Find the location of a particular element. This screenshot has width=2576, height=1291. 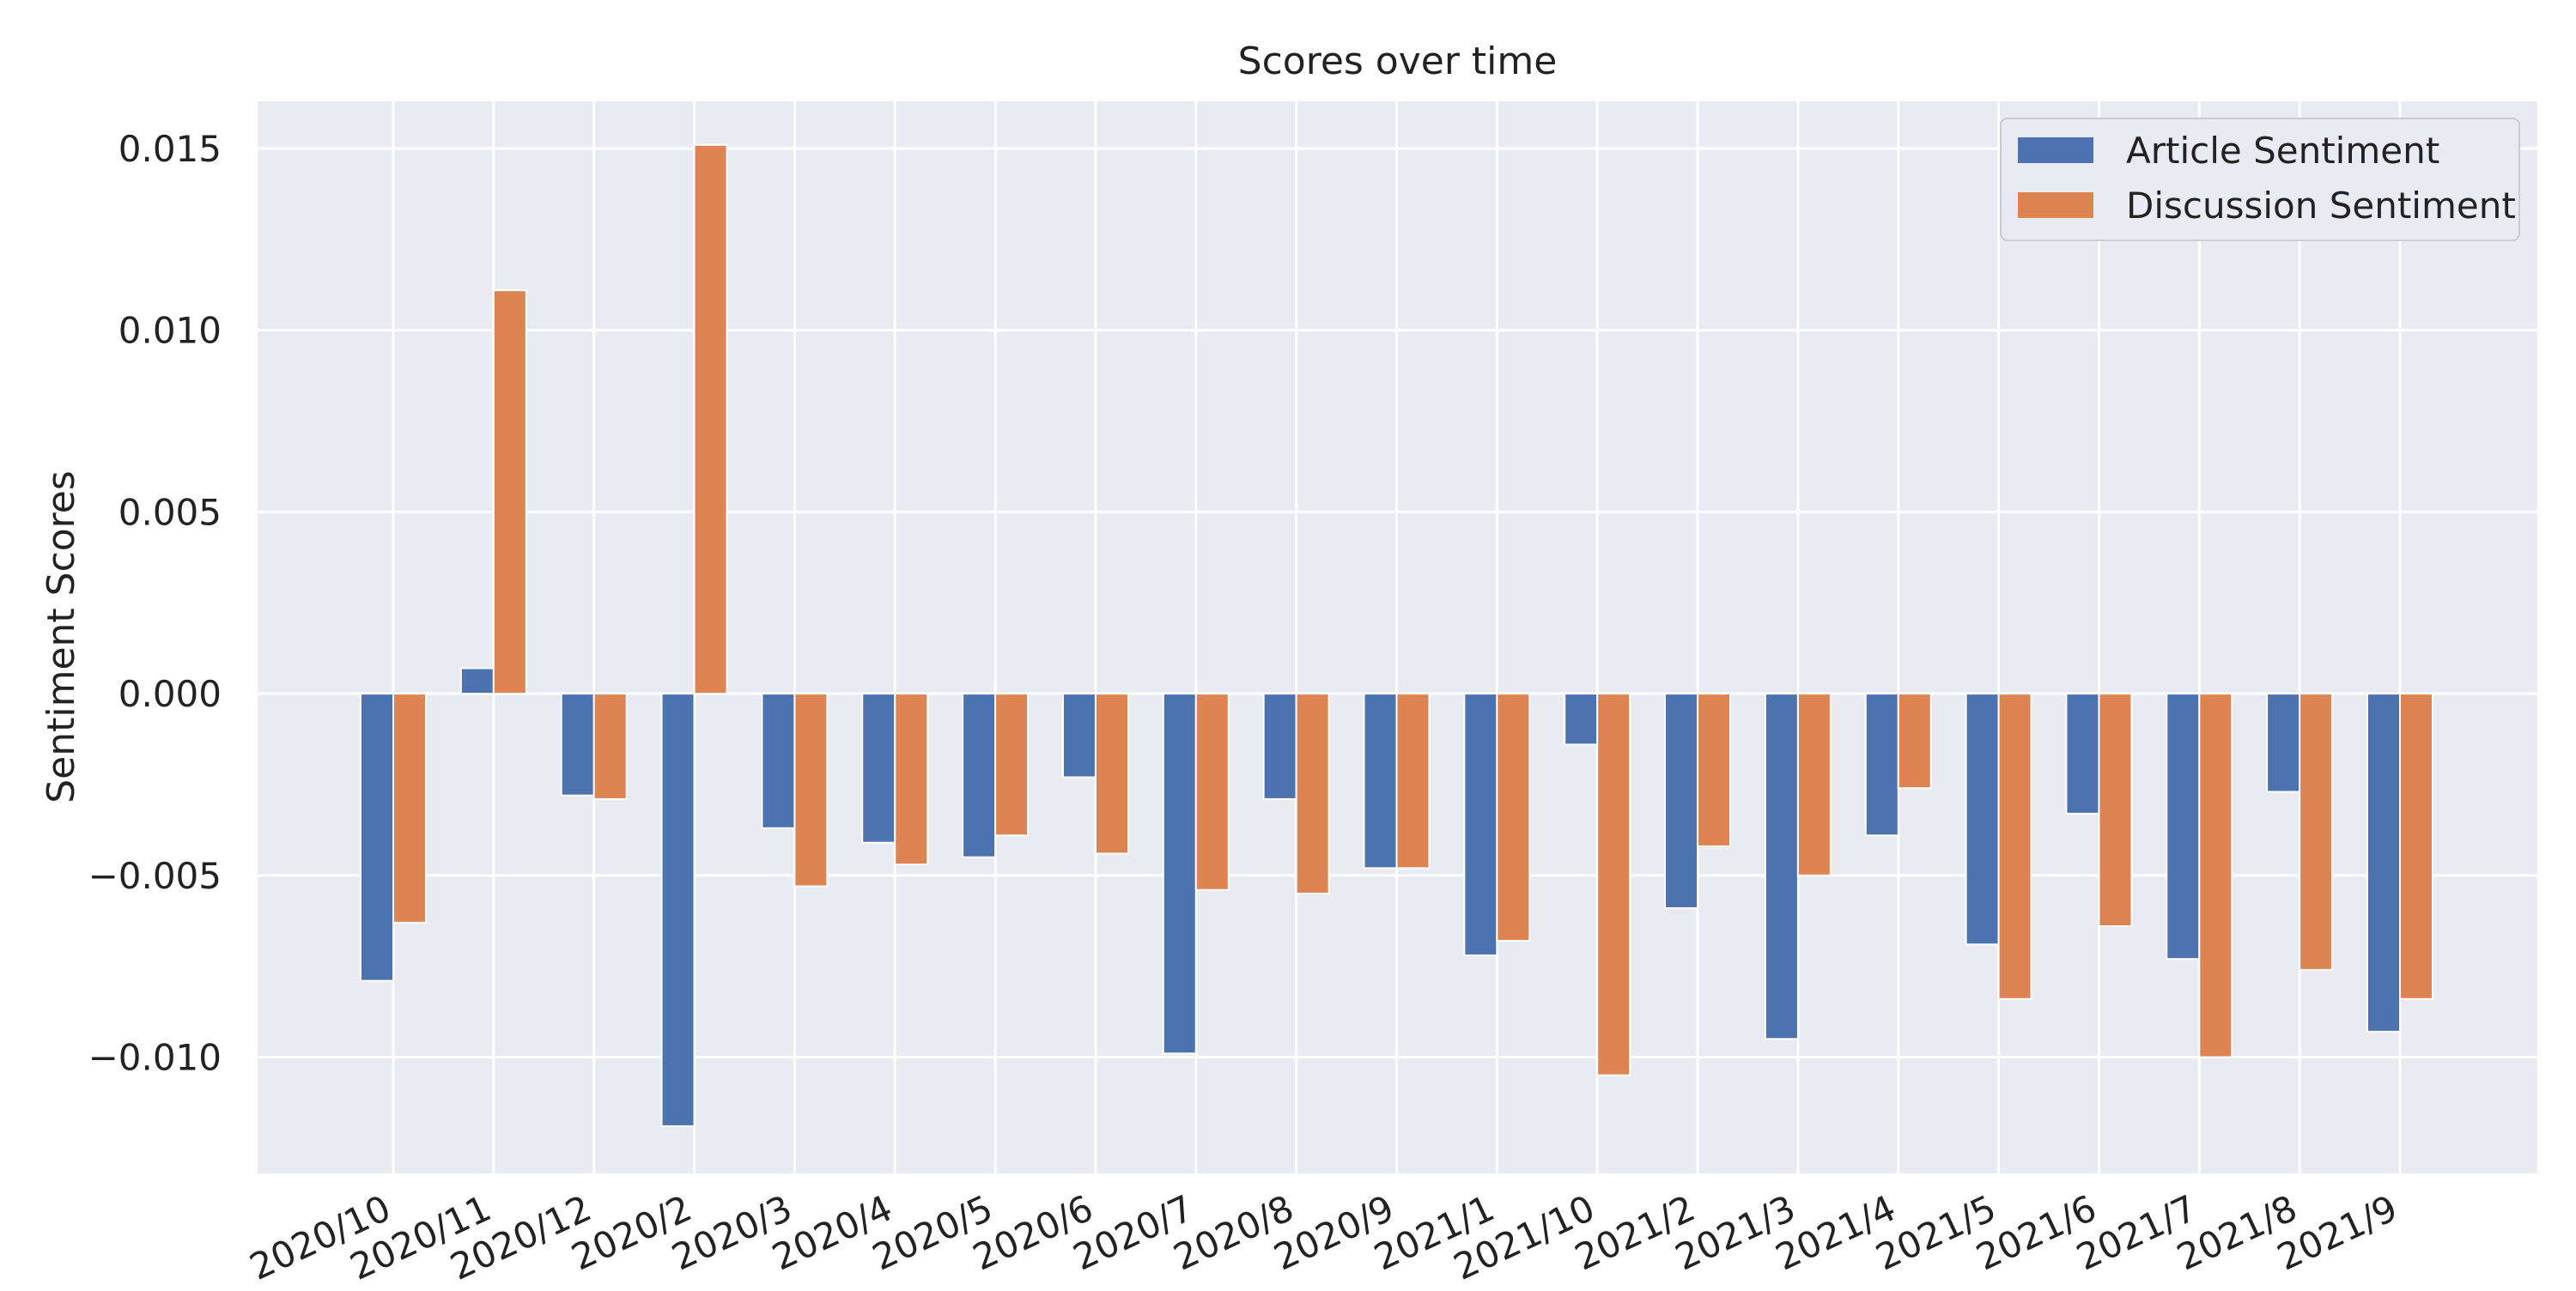

y-axis-label: Sentiment Scores is located at coordinates (61, 637).